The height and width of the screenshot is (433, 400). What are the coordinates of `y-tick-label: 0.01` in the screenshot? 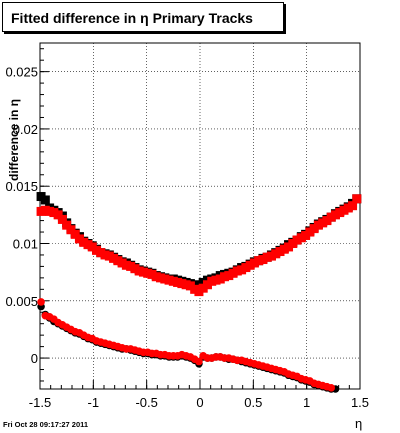 It's located at (25, 243).